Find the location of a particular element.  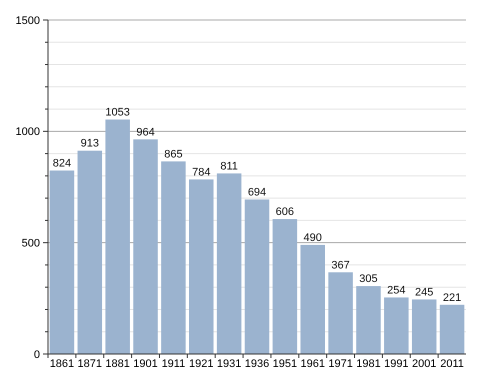

x-tick-label: 1971 is located at coordinates (340, 364).